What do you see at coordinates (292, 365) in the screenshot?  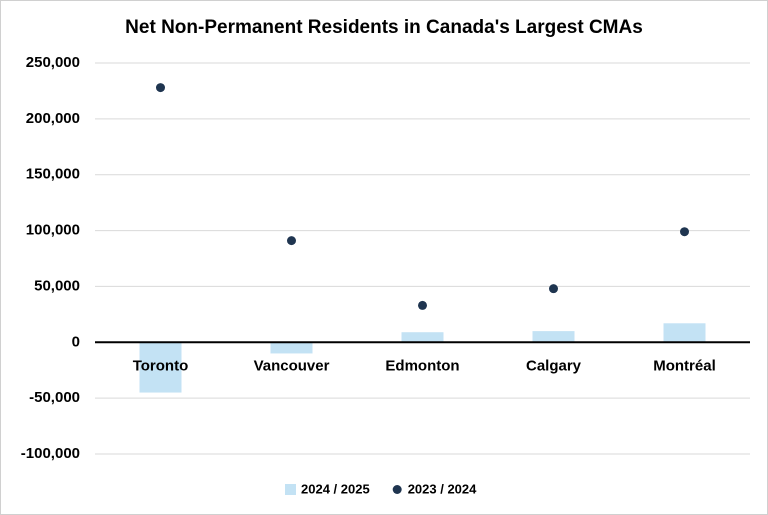 I see `x-tick-label: Vancouver` at bounding box center [292, 365].